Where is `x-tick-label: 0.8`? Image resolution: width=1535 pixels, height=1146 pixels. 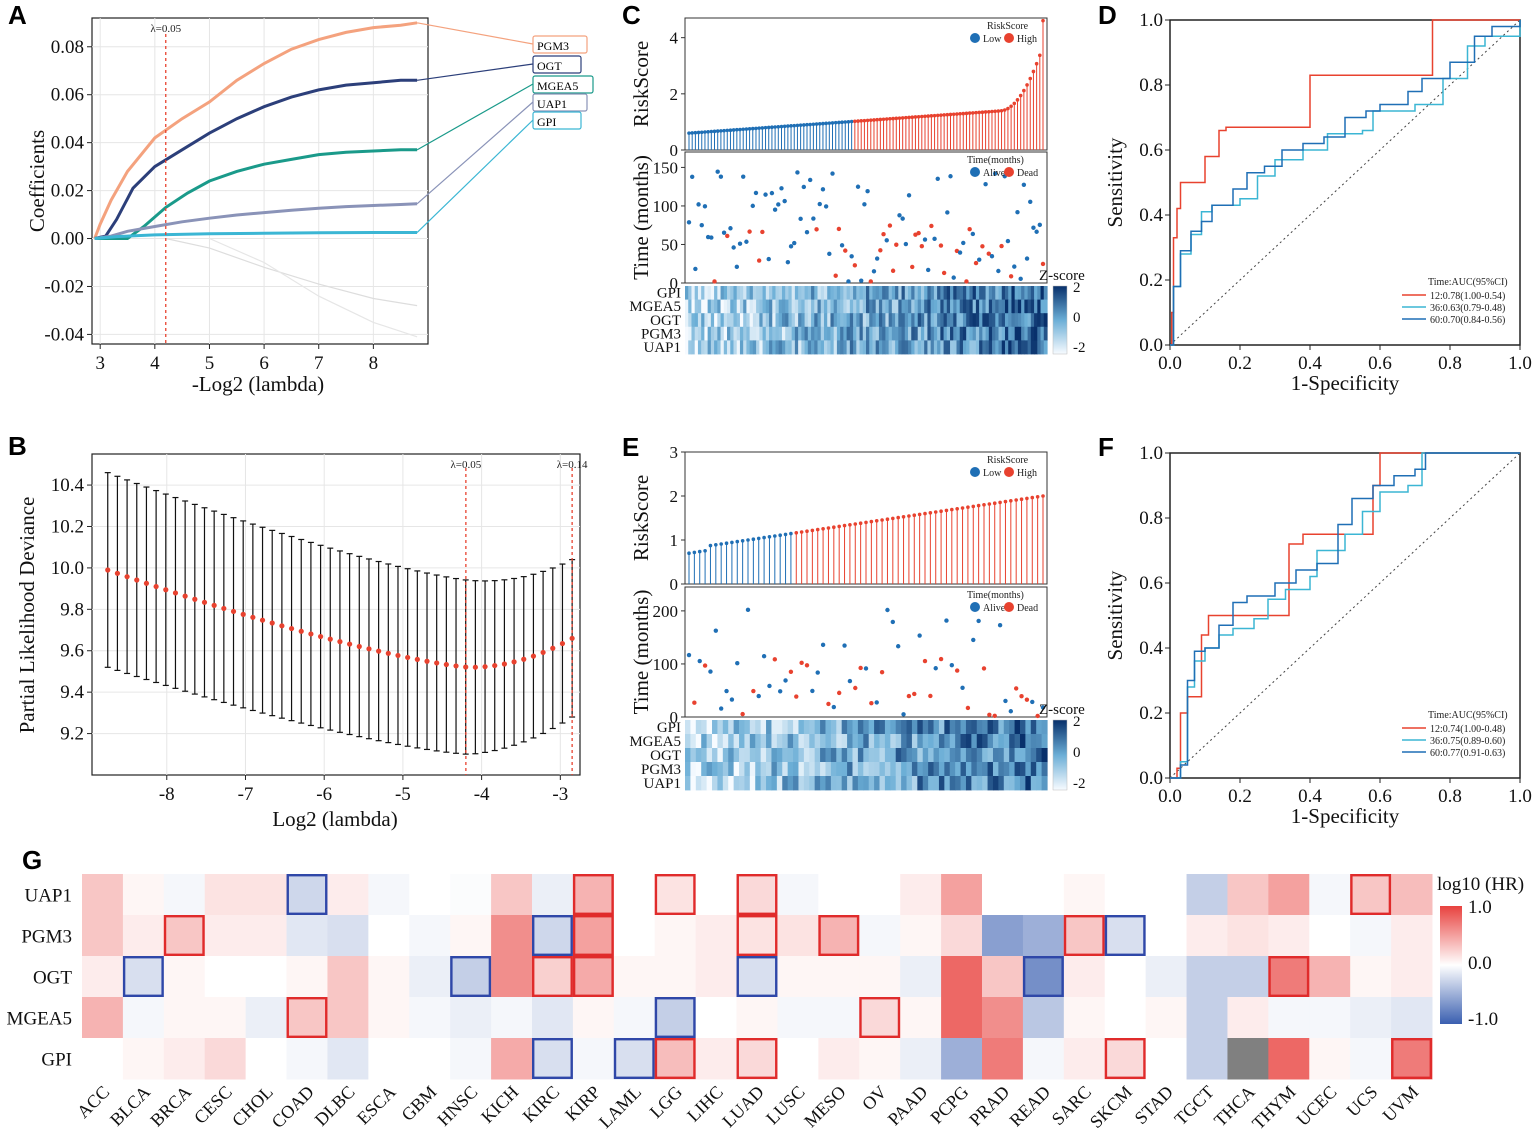 x-tick-label: 0.8 is located at coordinates (1450, 796).